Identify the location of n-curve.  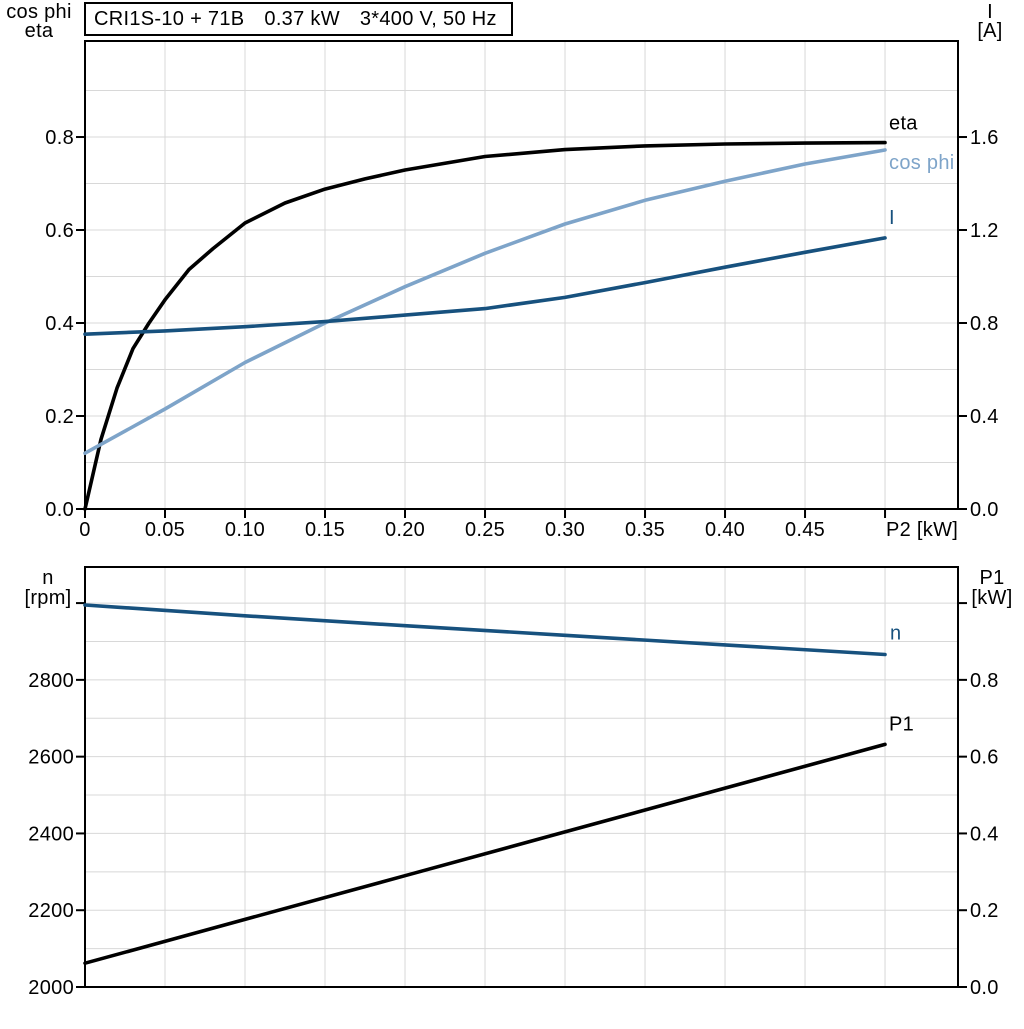
(485, 630).